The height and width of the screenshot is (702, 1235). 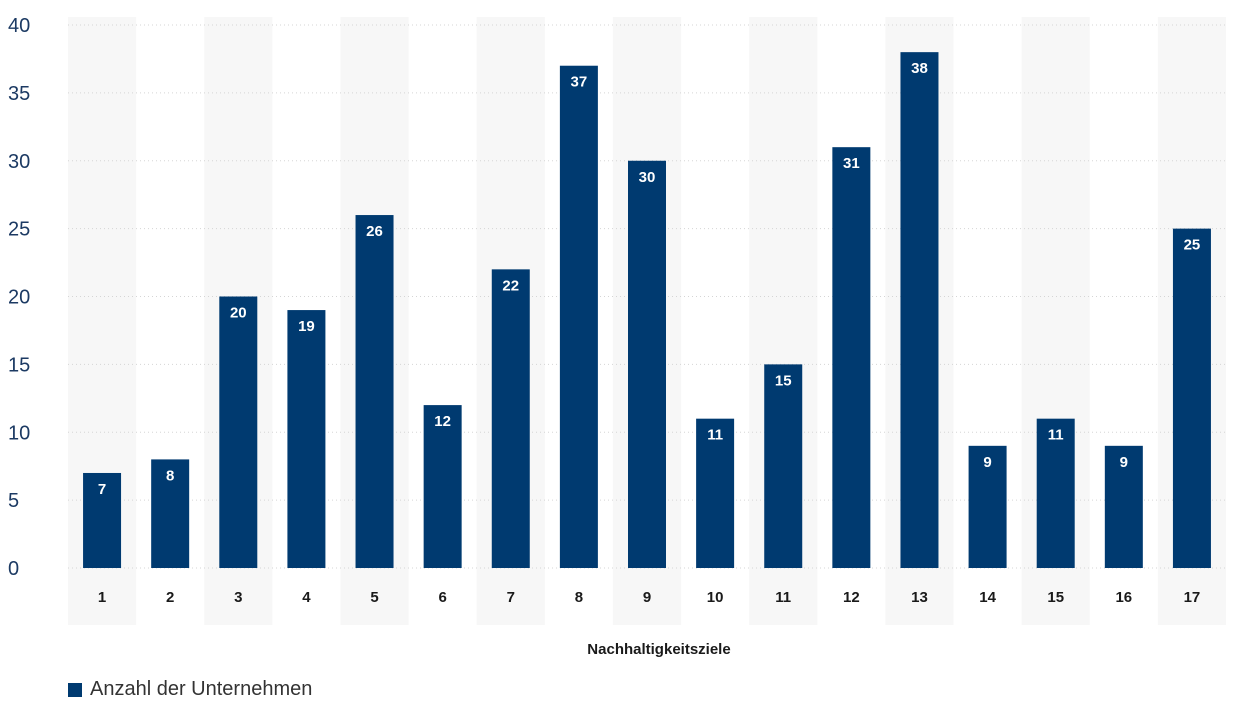 What do you see at coordinates (170, 597) in the screenshot?
I see `x-tick-label: 2` at bounding box center [170, 597].